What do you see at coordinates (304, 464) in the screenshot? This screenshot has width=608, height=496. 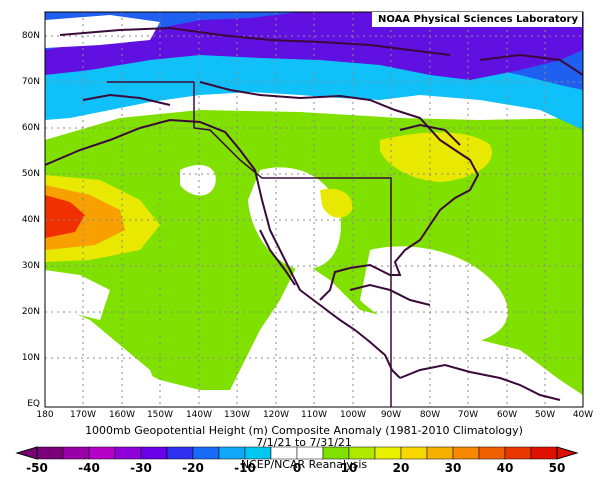 I see `map-source: NCEP/NCAR Reanalysis` at bounding box center [304, 464].